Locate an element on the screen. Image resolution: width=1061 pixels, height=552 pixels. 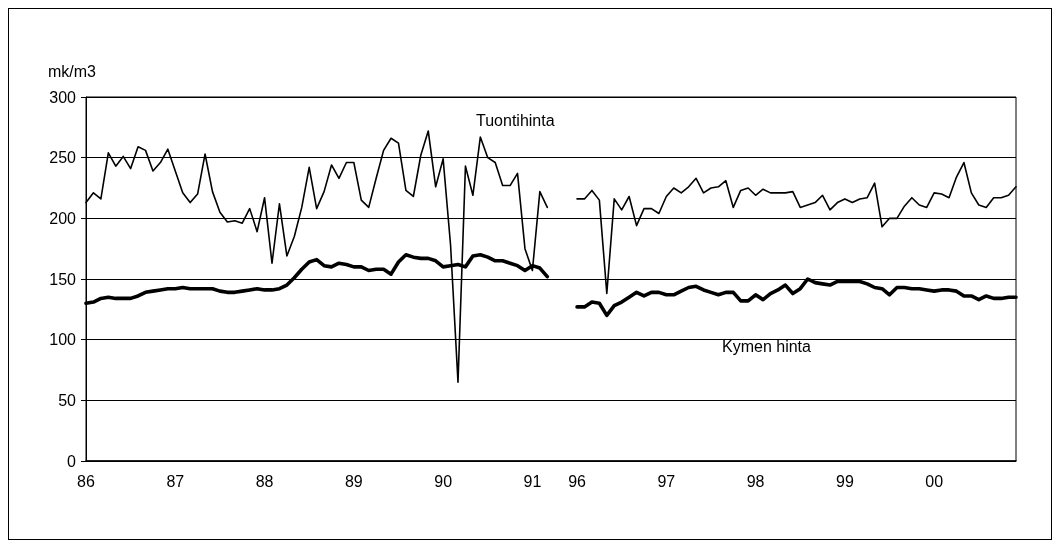
y-tick-label: 150 is located at coordinates (63, 279).